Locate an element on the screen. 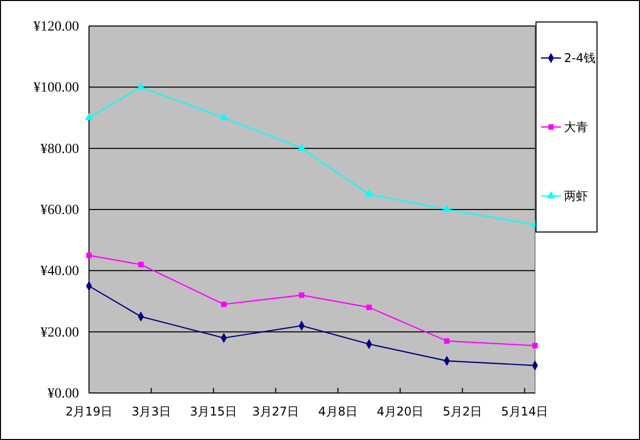 The height and width of the screenshot is (440, 640). legend-label: 两虾 is located at coordinates (576, 196).